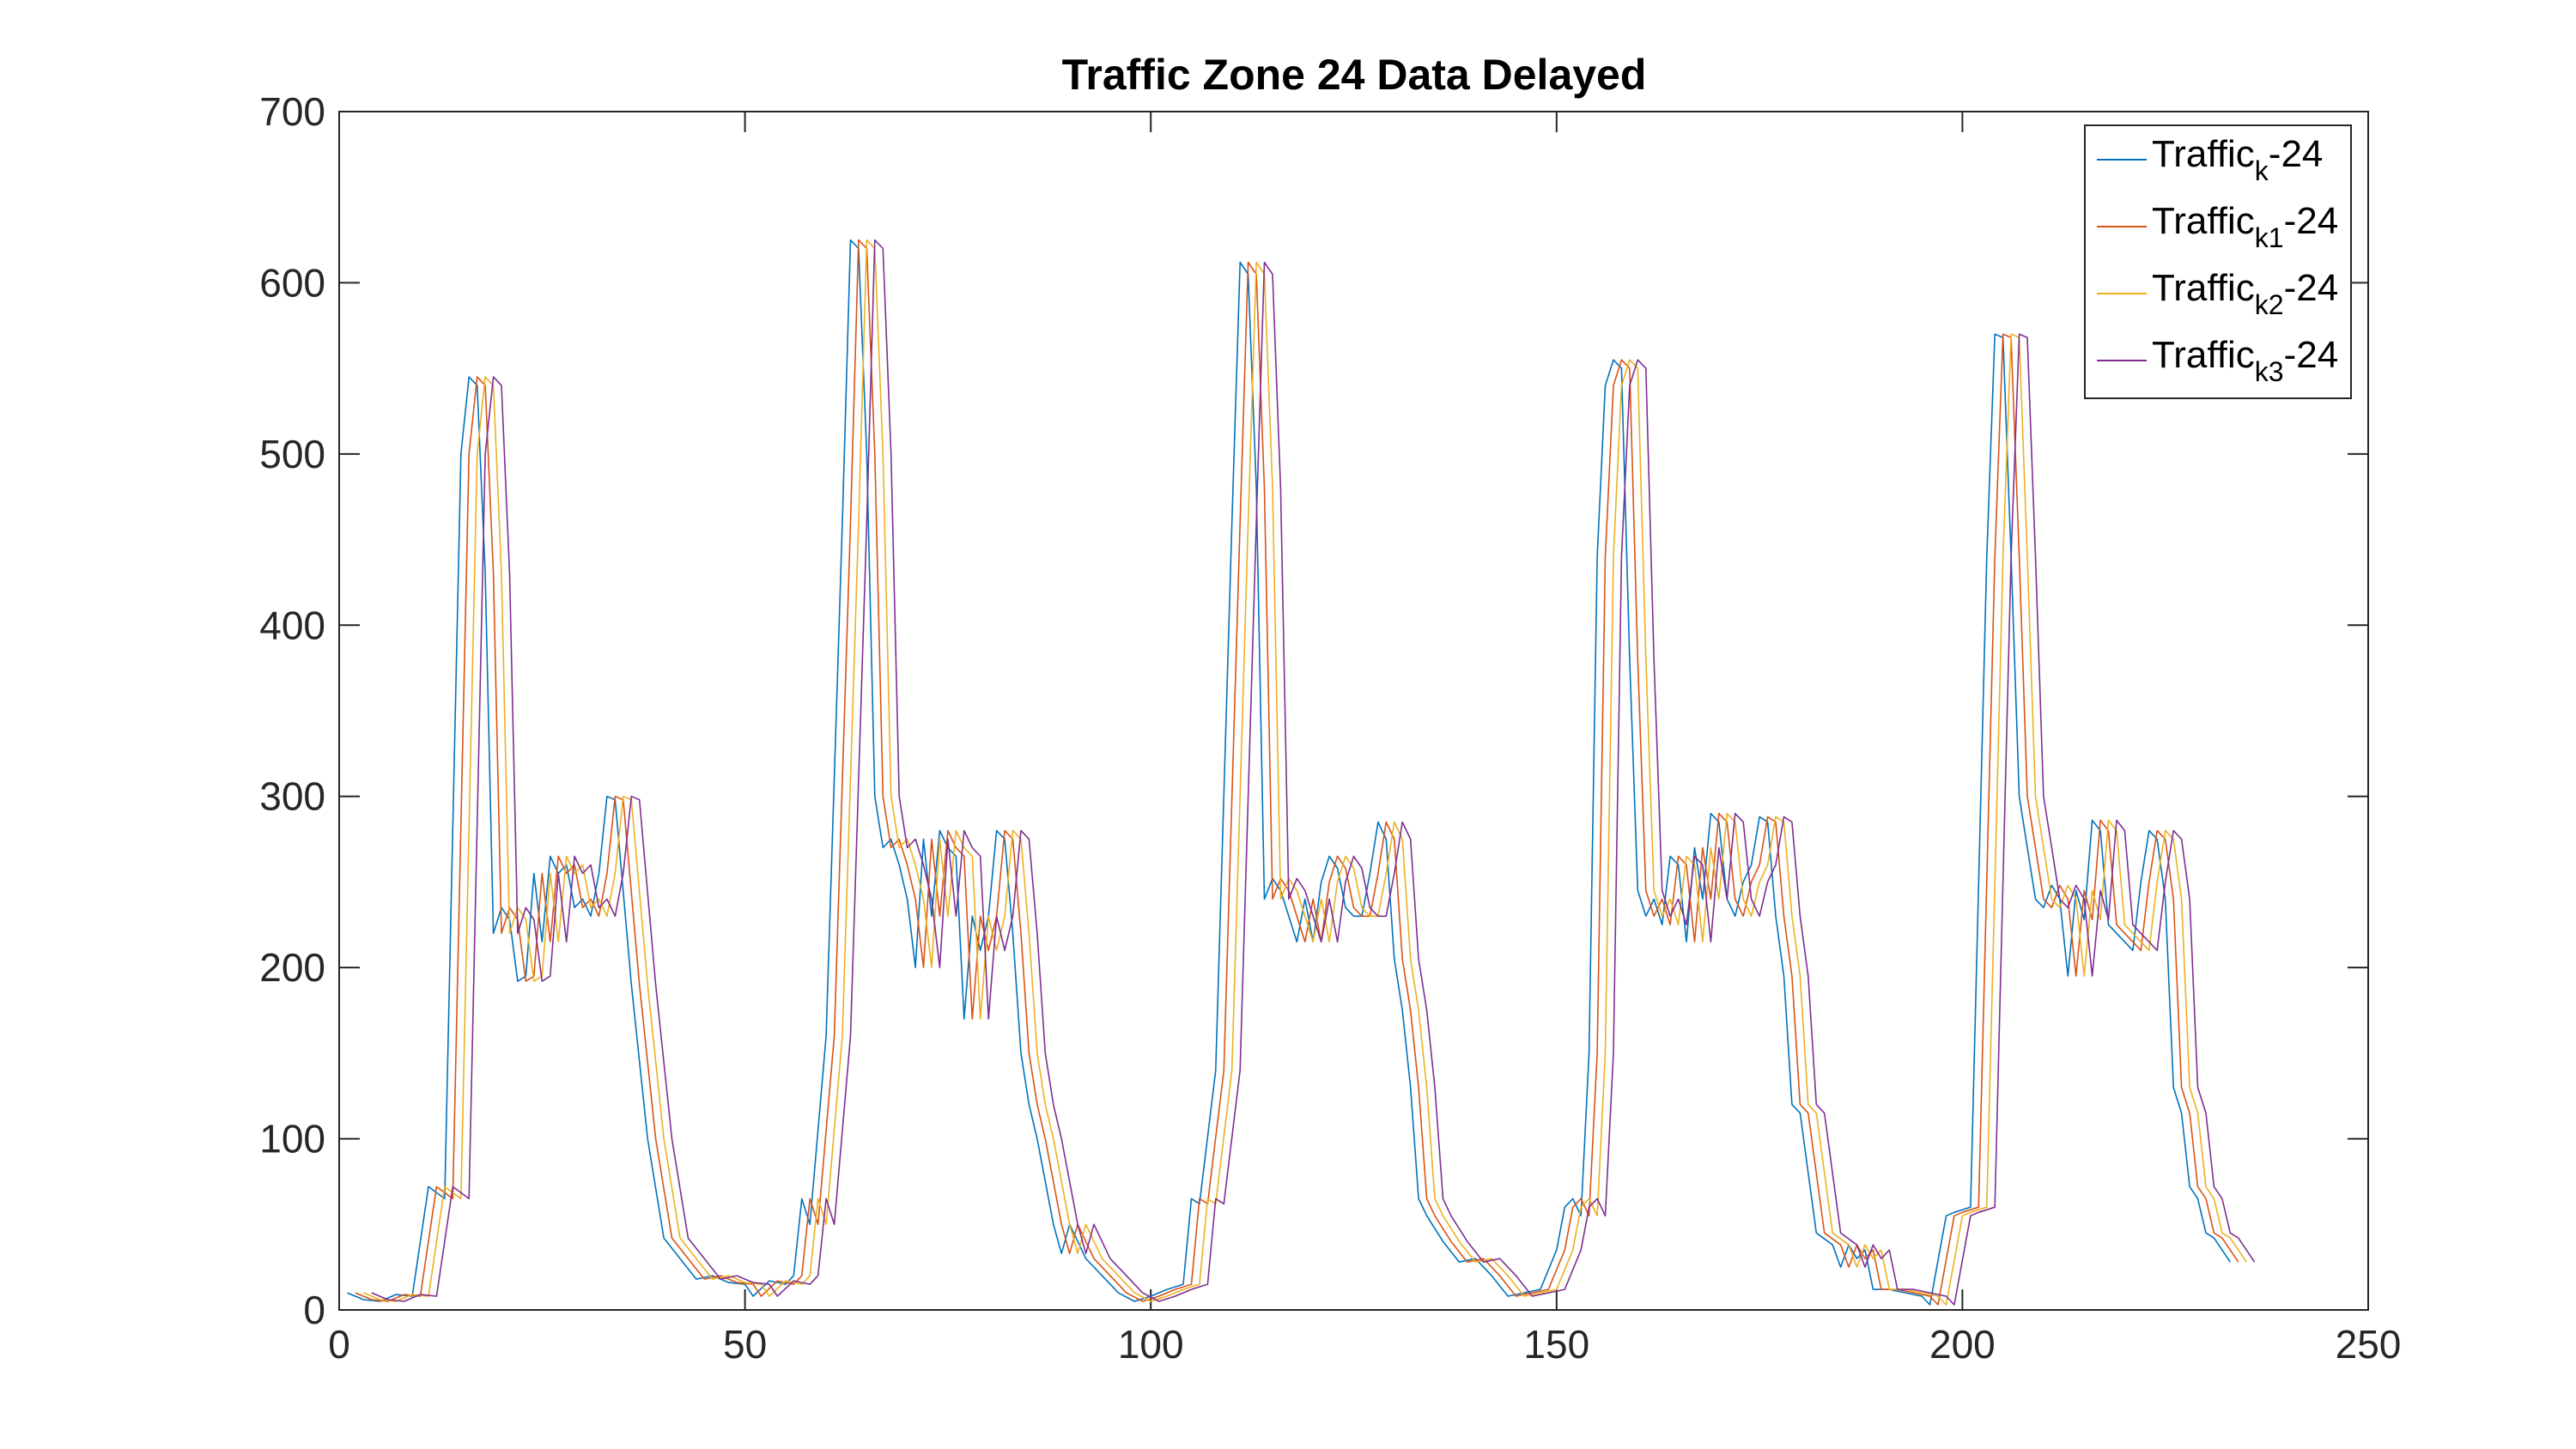  Describe the element at coordinates (1962, 1344) in the screenshot. I see `x-tick-label: 200` at that location.